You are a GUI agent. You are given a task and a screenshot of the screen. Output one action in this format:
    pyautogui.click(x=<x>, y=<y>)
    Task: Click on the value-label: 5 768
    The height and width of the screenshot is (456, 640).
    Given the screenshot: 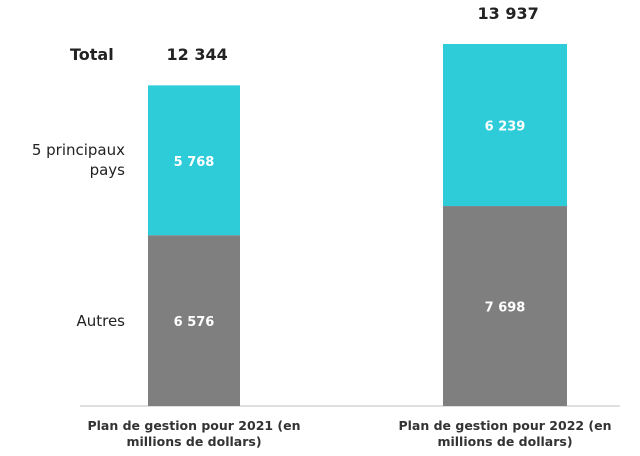 What is the action you would take?
    pyautogui.click(x=194, y=162)
    